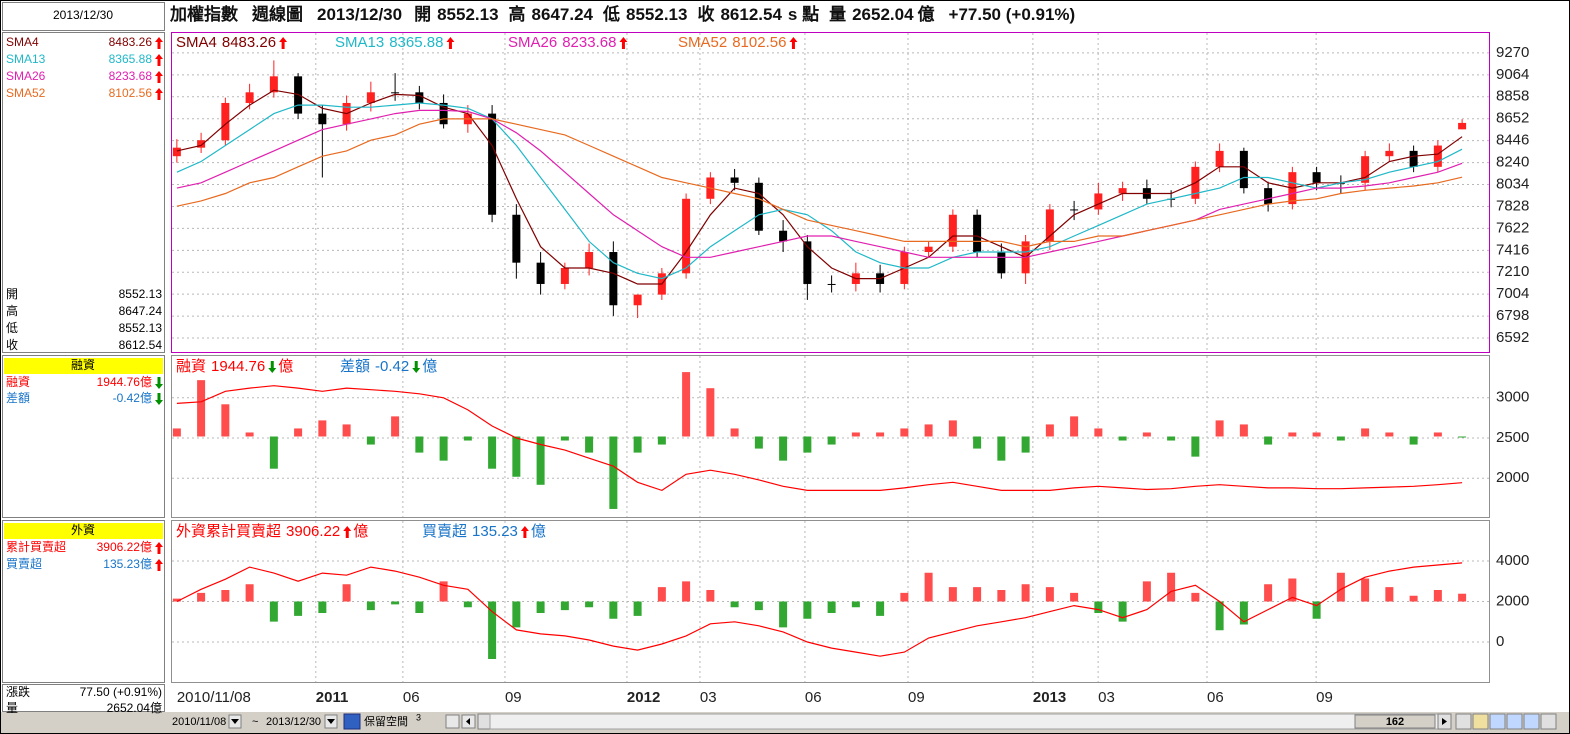  What do you see at coordinates (926, 14) in the screenshot?
I see `header-text-part: 億` at bounding box center [926, 14].